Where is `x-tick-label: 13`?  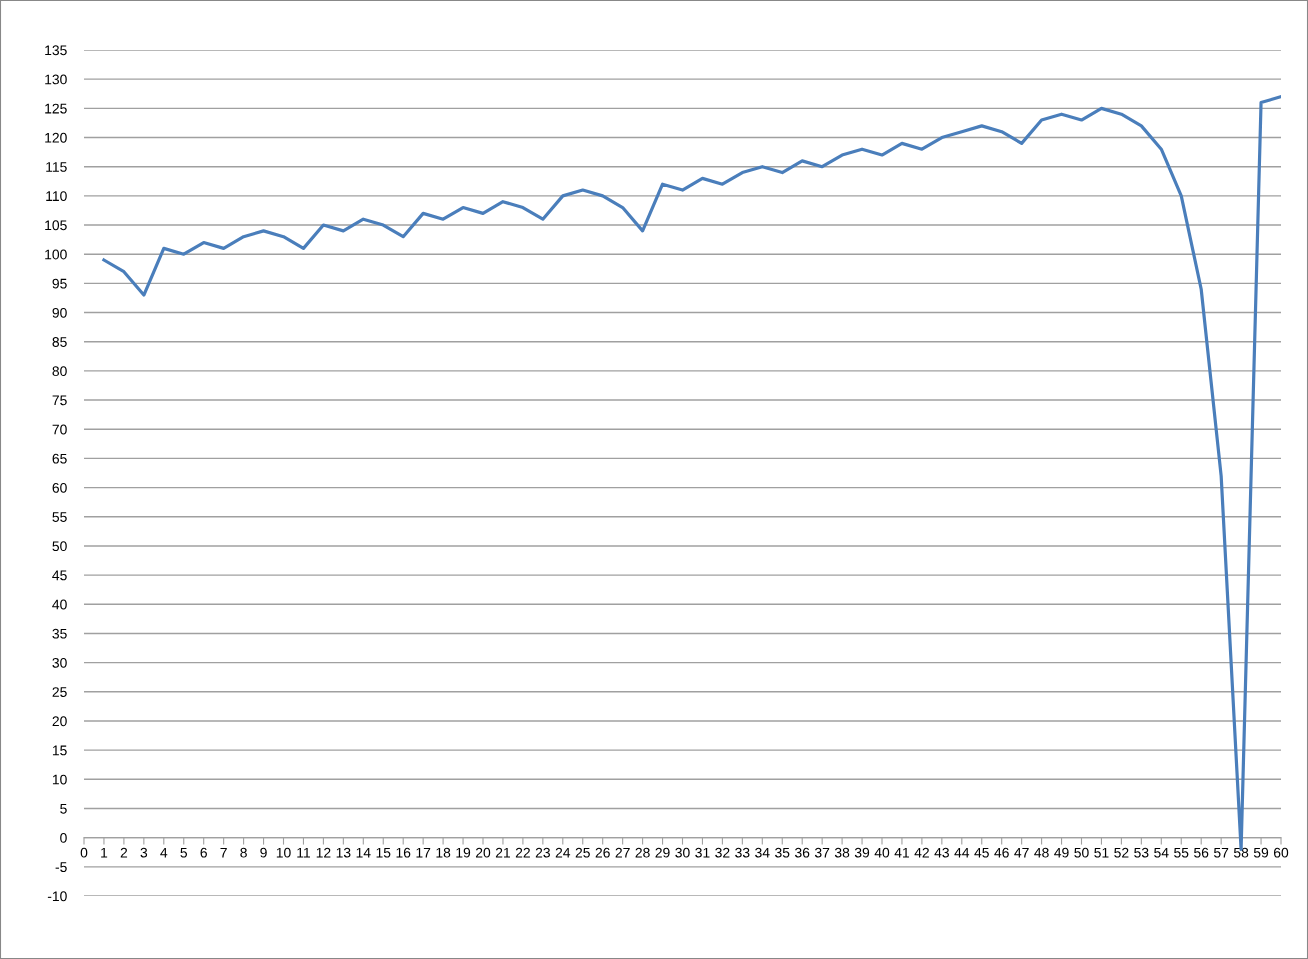 x-tick-label: 13 is located at coordinates (343, 852).